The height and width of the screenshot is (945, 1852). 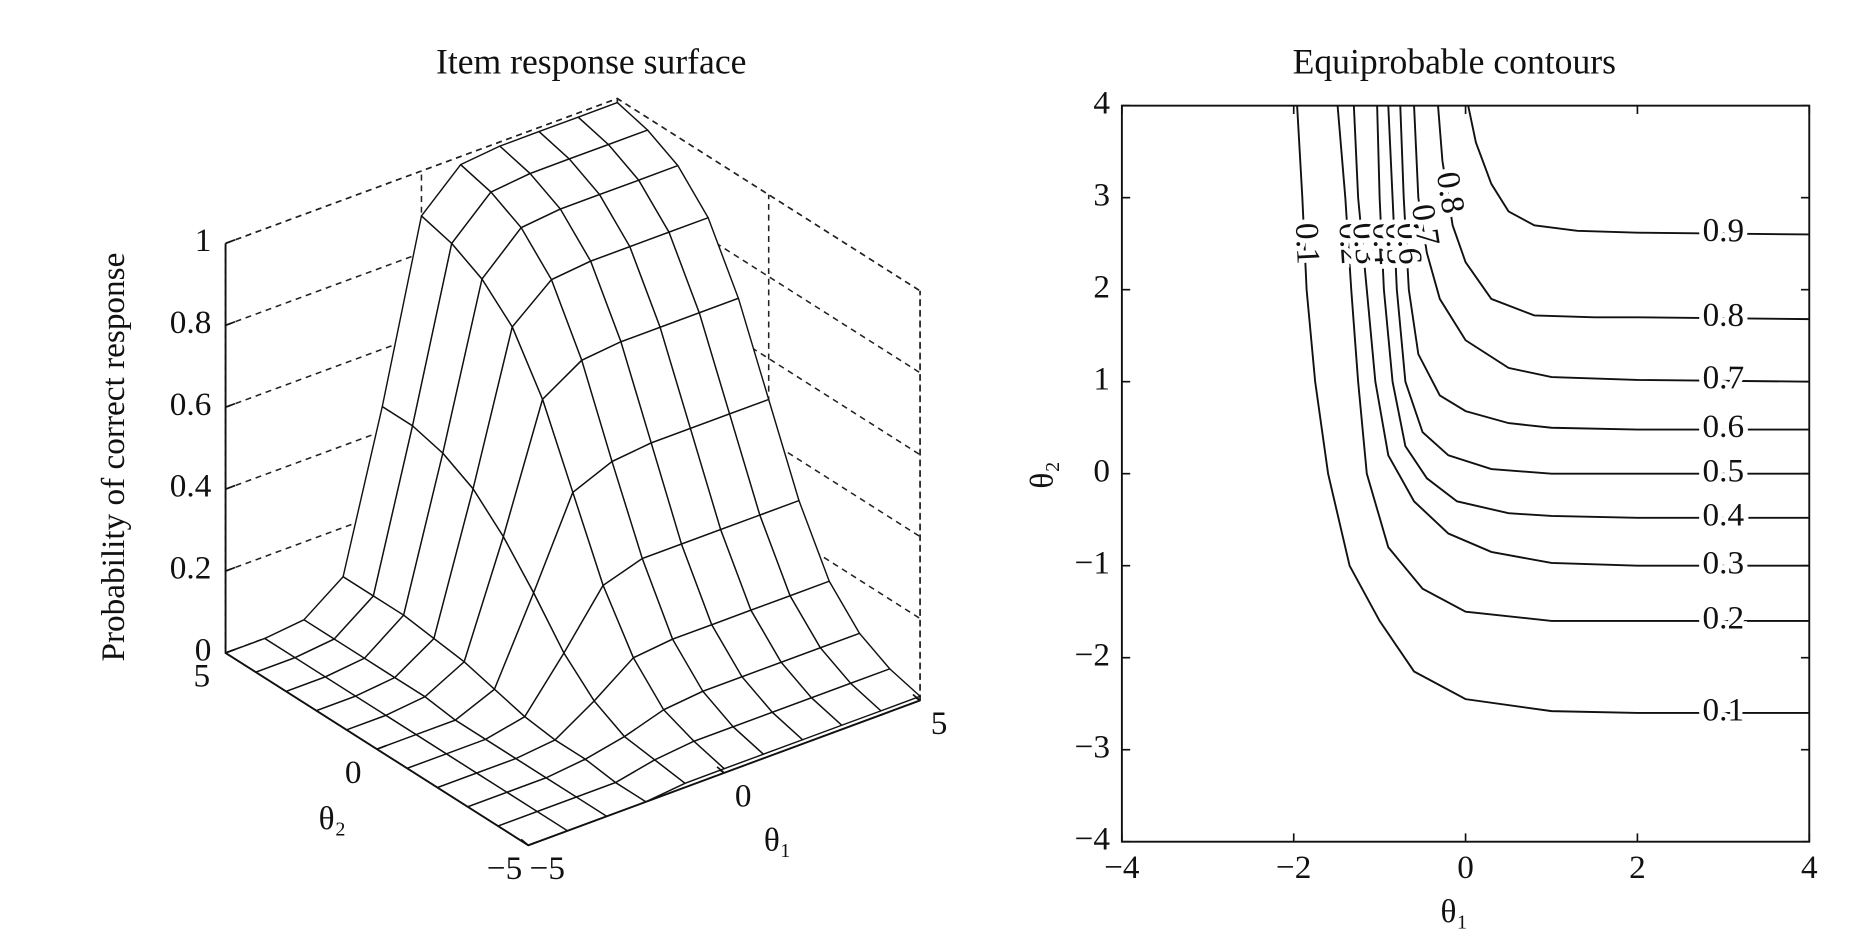 I want to click on y-tick-label: 2, so click(x=1101, y=286).